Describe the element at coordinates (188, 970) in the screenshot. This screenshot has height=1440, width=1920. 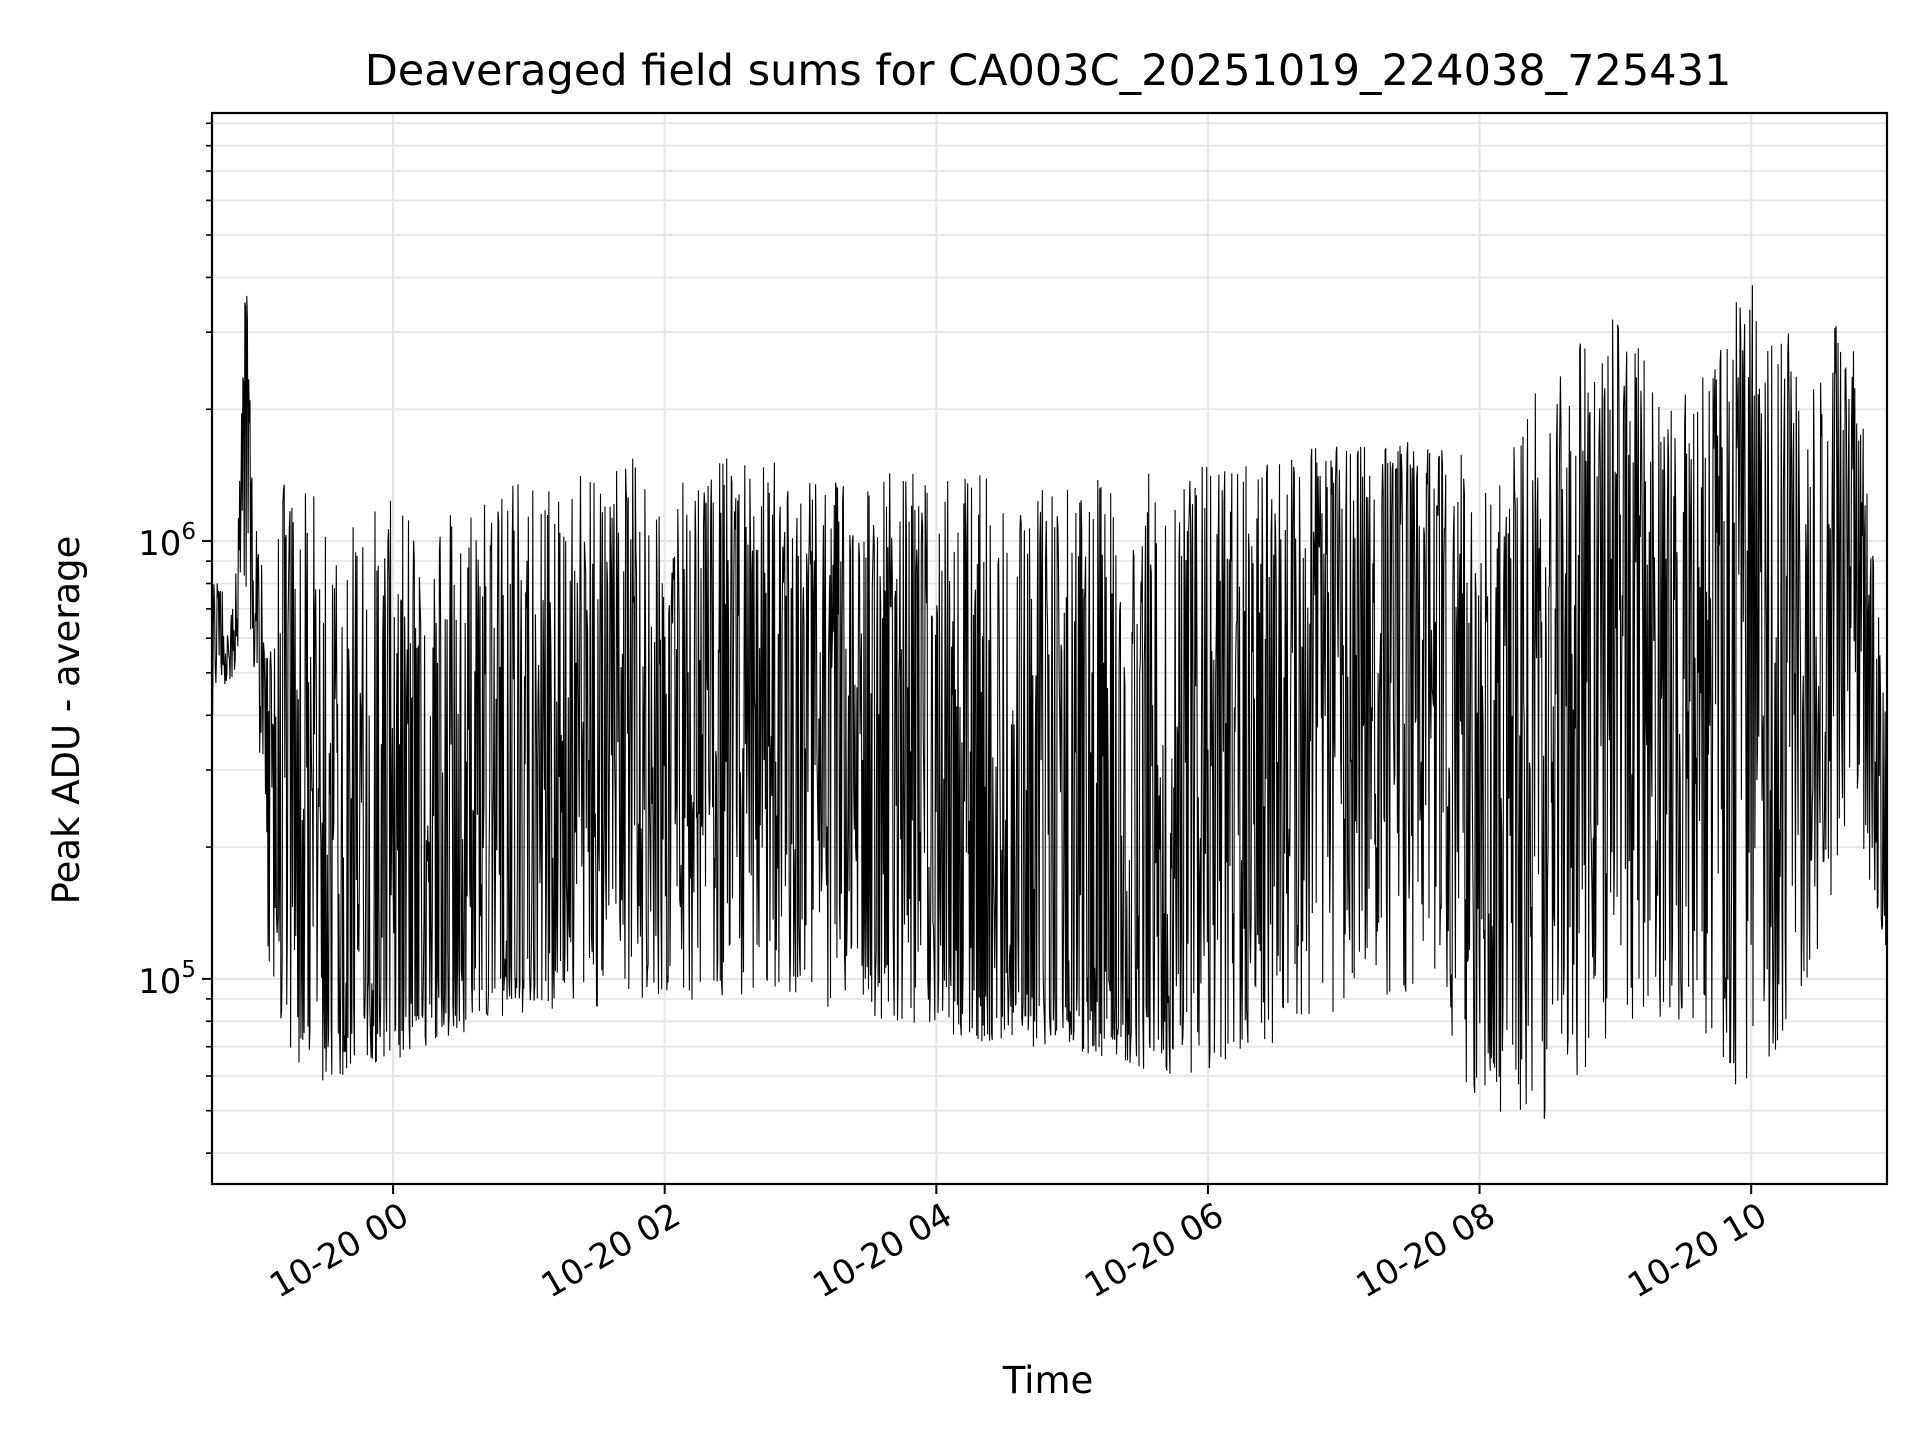
I see `y-tick-label-exponent: 5` at that location.